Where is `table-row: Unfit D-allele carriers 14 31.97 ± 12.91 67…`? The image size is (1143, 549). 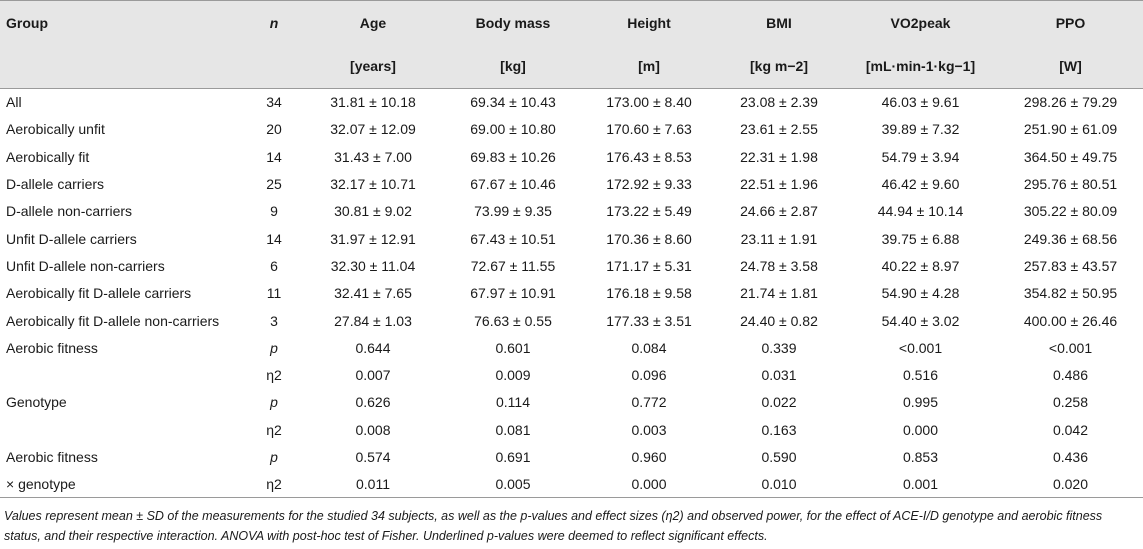 table-row: Unfit D-allele carriers 14 31.97 ± 12.91 67… is located at coordinates (571, 238).